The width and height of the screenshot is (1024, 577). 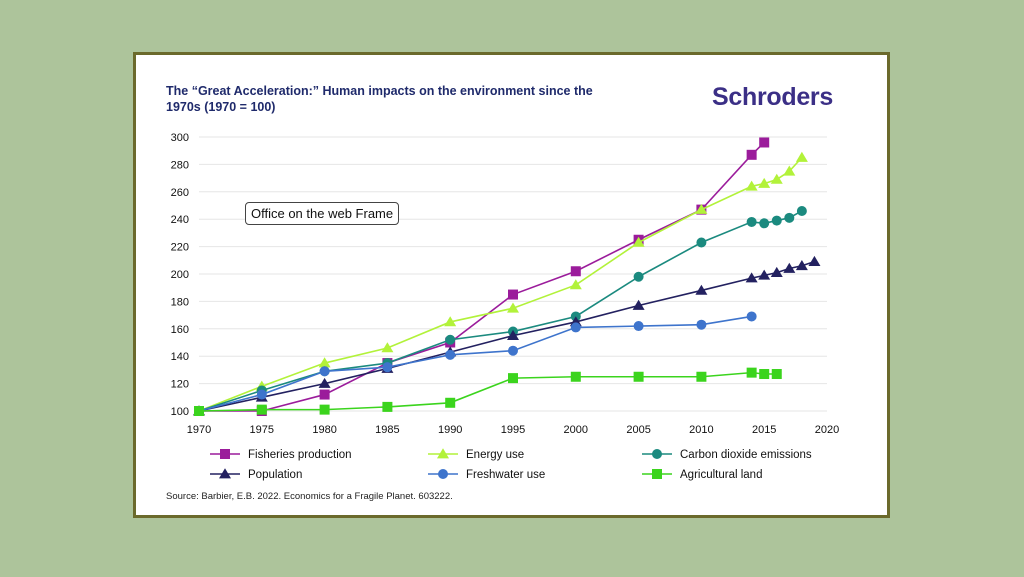 I want to click on freshwater-use-line, so click(x=475, y=363).